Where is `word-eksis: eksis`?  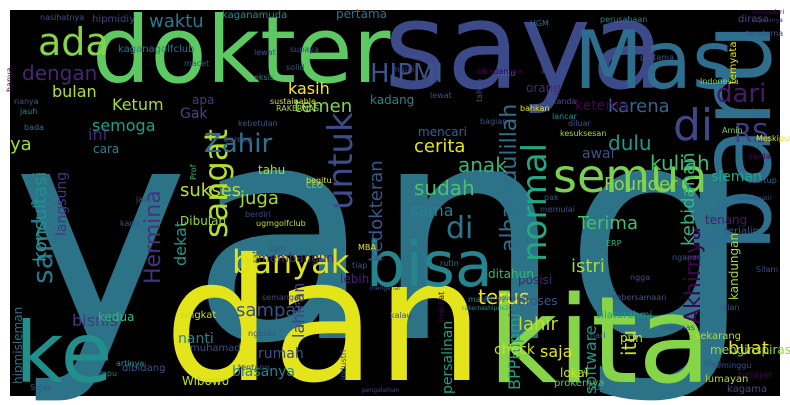 word-eksis: eksis is located at coordinates (264, 77).